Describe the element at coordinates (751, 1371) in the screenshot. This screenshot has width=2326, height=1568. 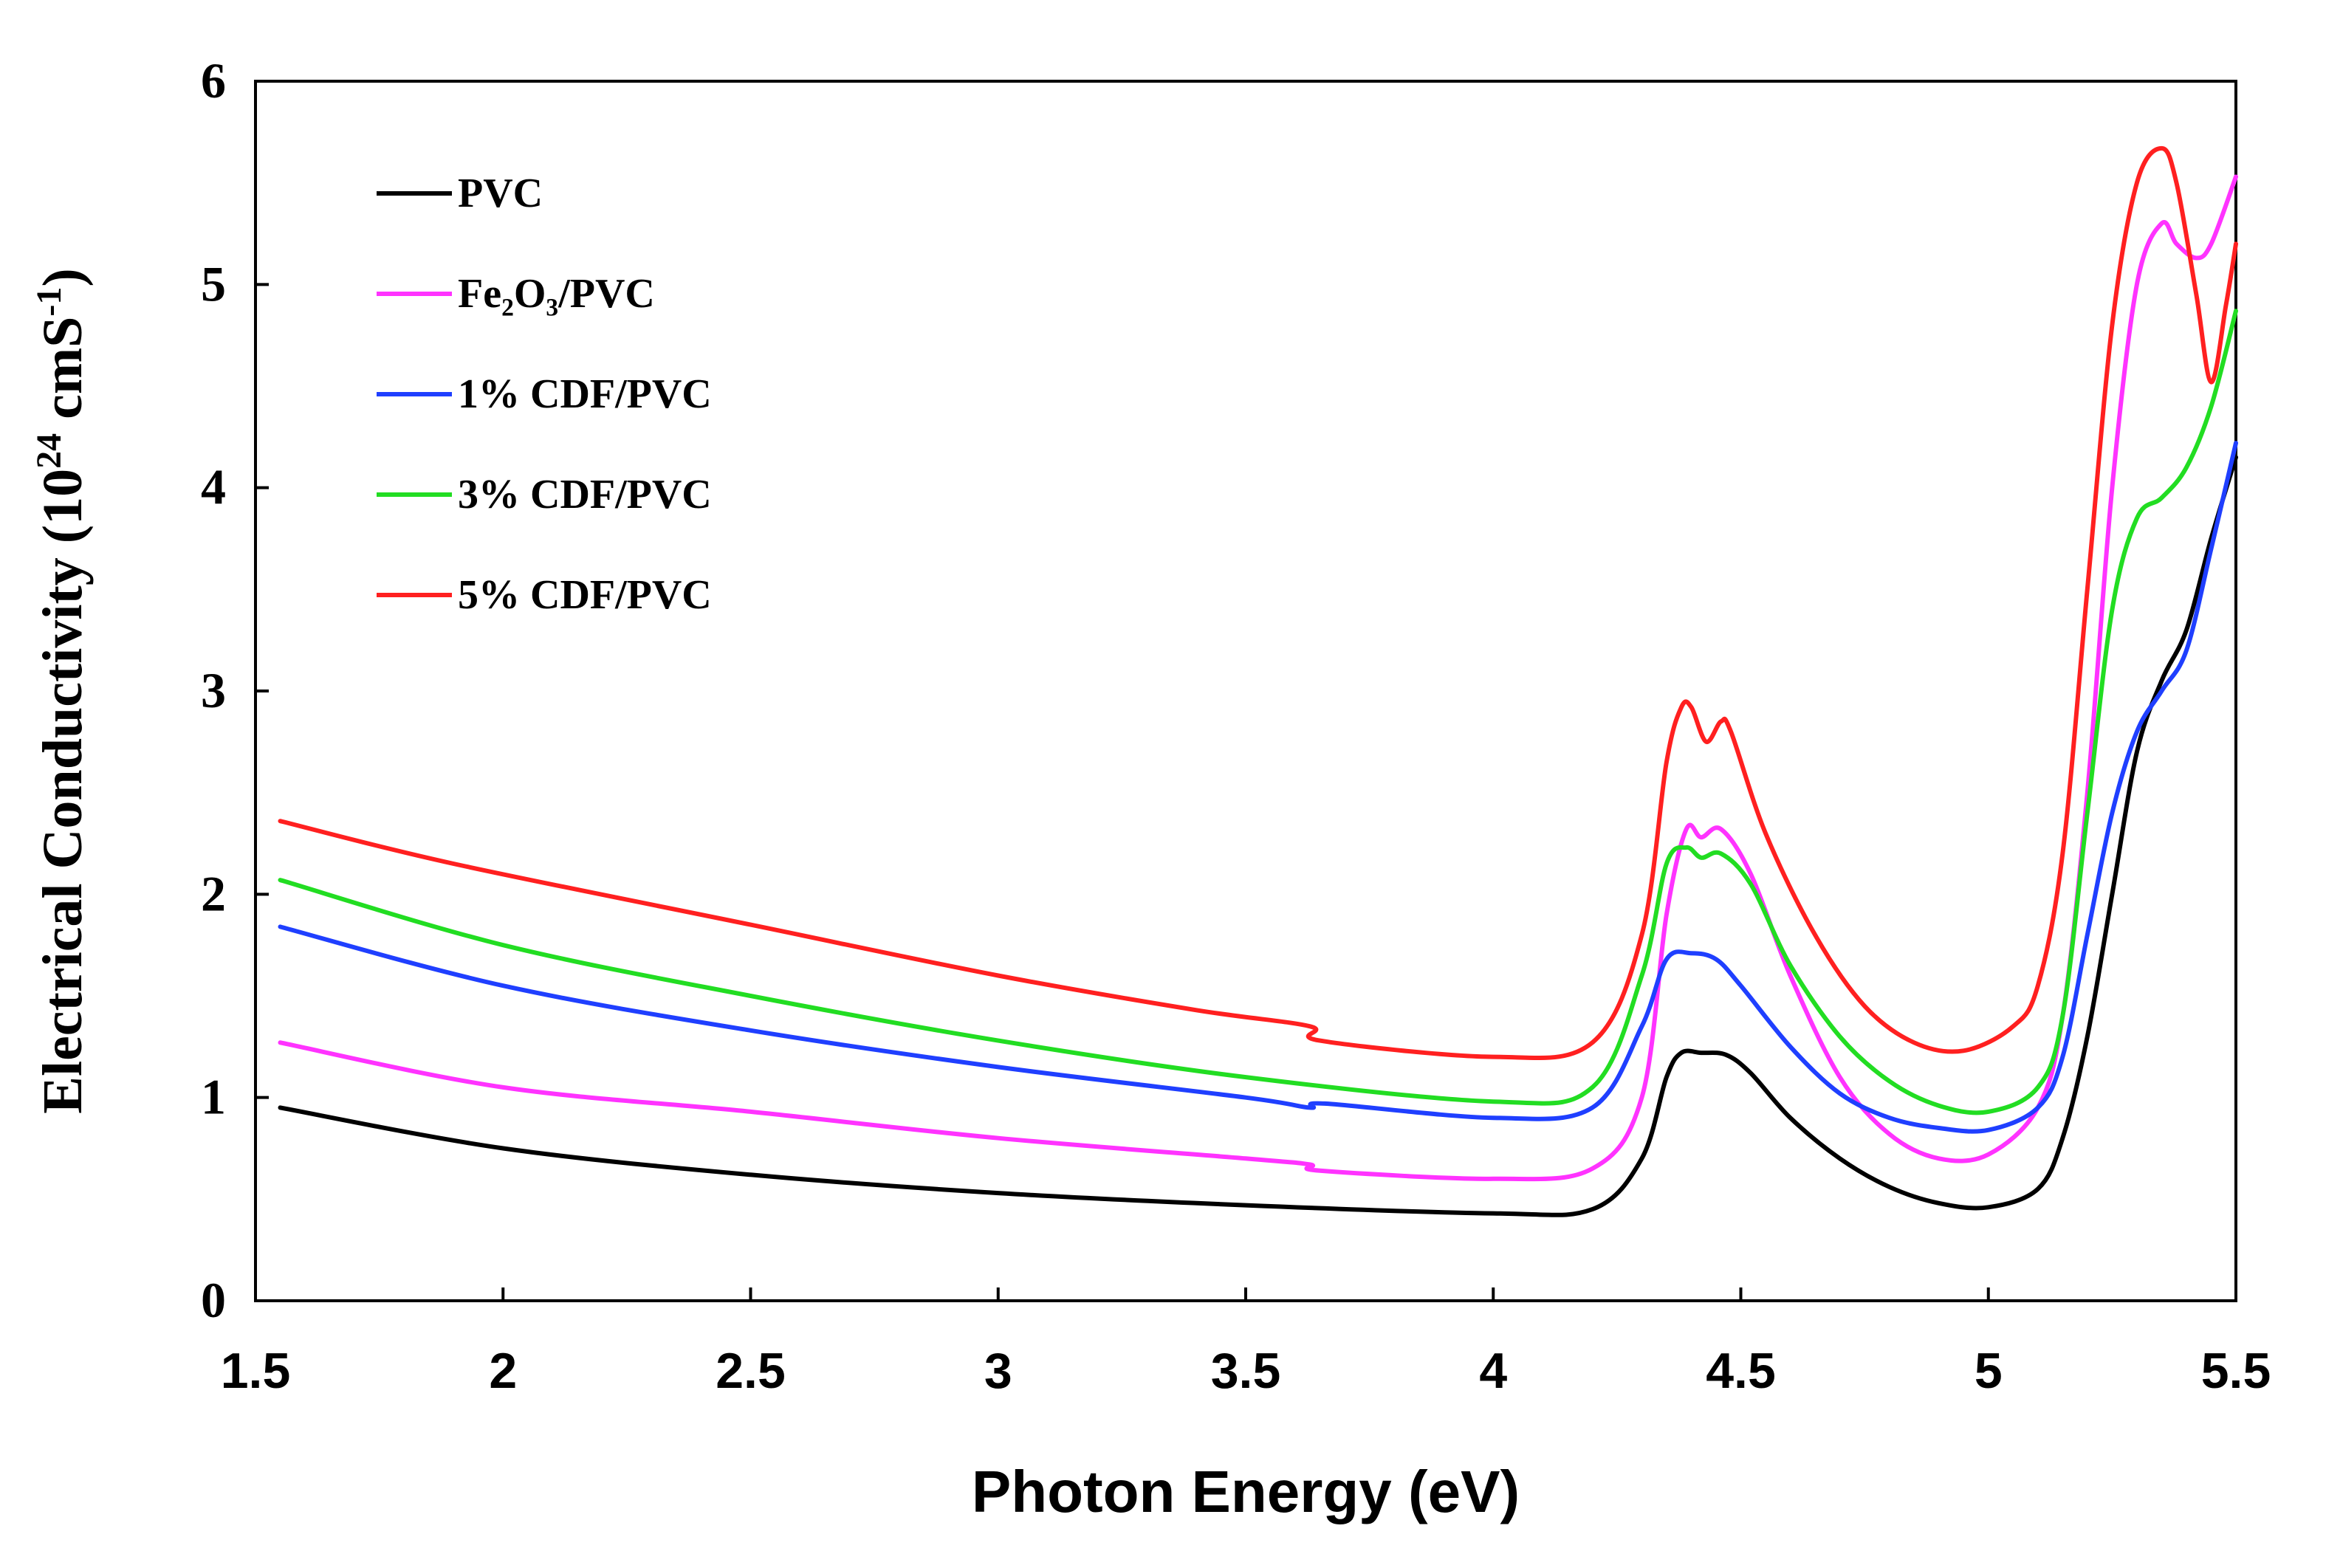
I see `x-tick-label: 2.5` at that location.